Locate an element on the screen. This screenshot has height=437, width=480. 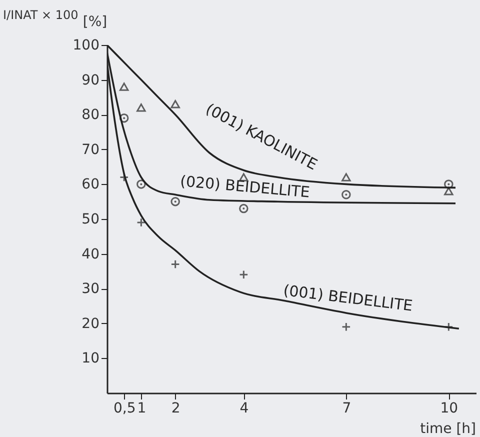
y-tick-label: 20 is located at coordinates (91, 324).